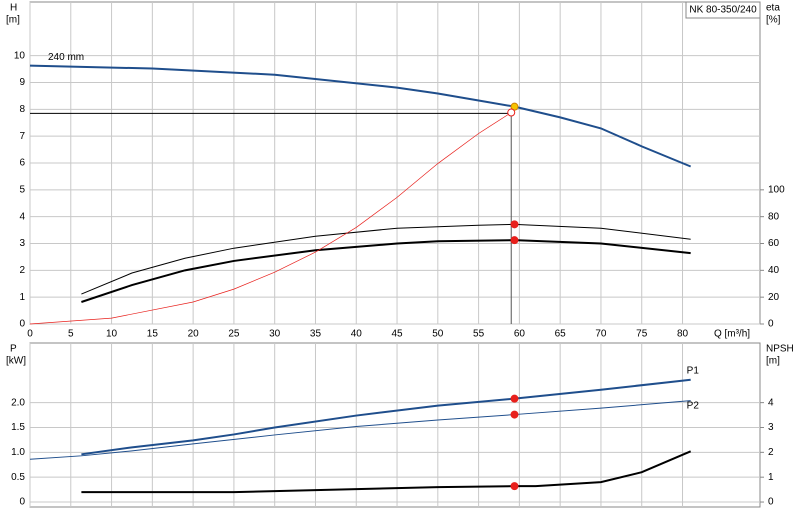 The image size is (800, 520). Describe the element at coordinates (112, 334) in the screenshot. I see `x-tick-label: 10` at that location.